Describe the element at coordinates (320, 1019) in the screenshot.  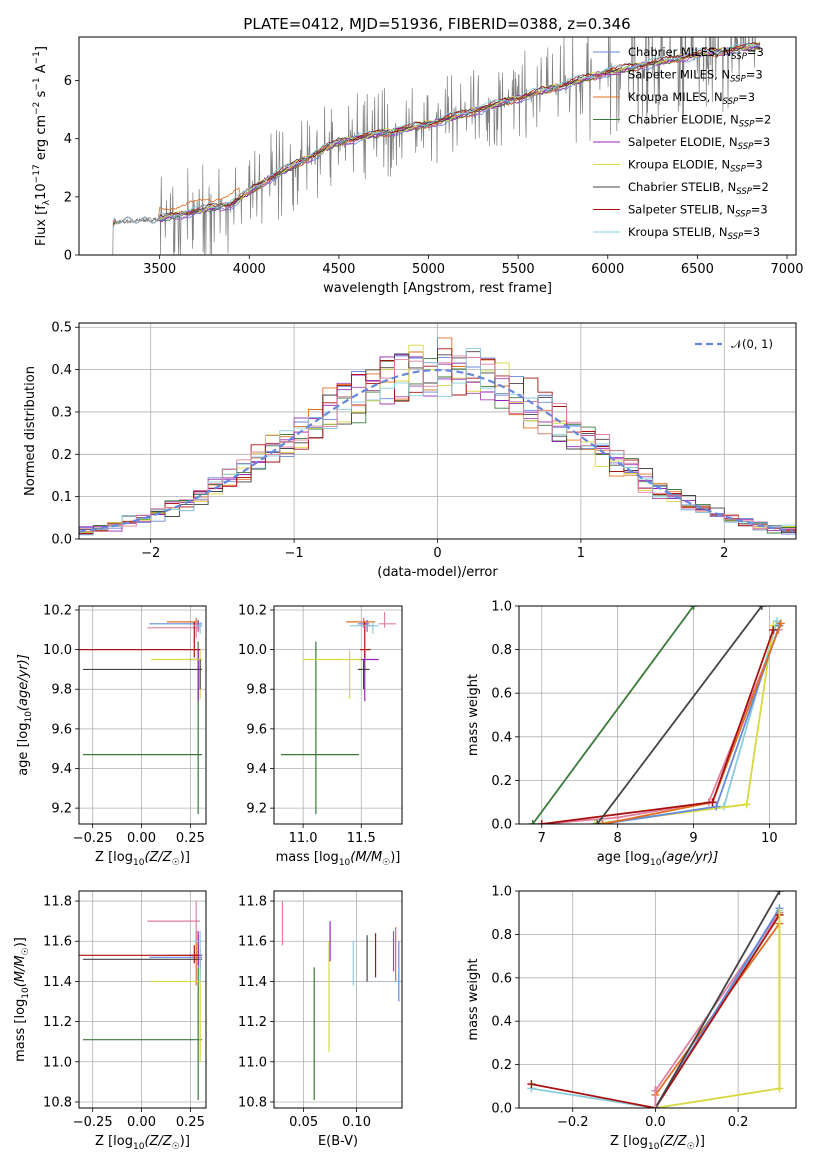
I see `panel-mass_vs_ebv: 0.05 0.10 10.8 11.0 11.2 11.4 11.6 11.8 E(B-V)` at that location.